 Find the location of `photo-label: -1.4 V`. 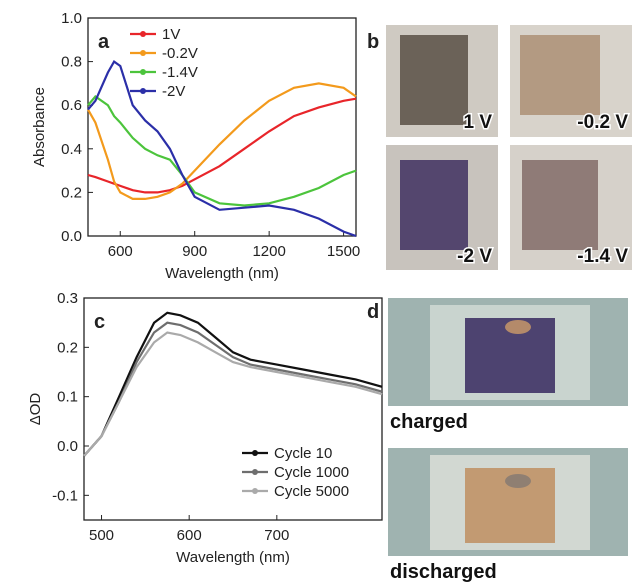

photo-label: -1.4 V is located at coordinates (602, 256).